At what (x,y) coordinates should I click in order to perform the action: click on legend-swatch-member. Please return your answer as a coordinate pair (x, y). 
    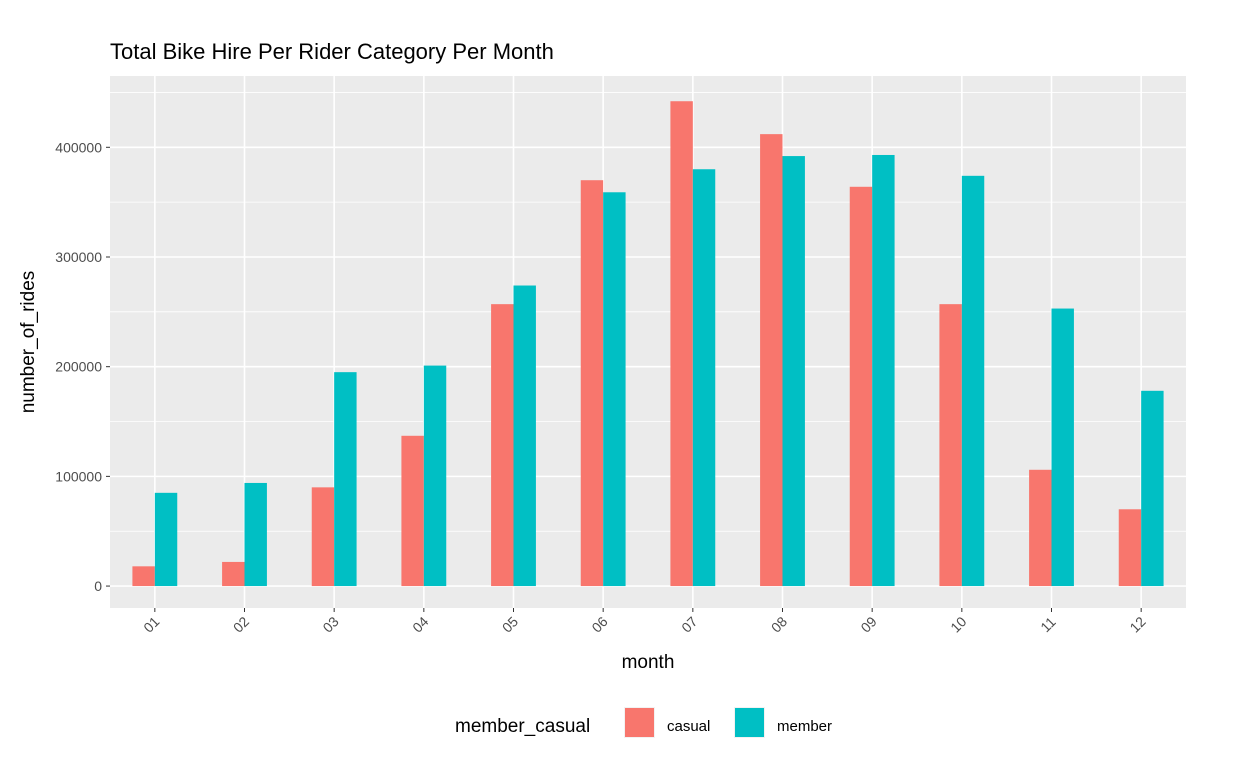
    Looking at the image, I should click on (749, 722).